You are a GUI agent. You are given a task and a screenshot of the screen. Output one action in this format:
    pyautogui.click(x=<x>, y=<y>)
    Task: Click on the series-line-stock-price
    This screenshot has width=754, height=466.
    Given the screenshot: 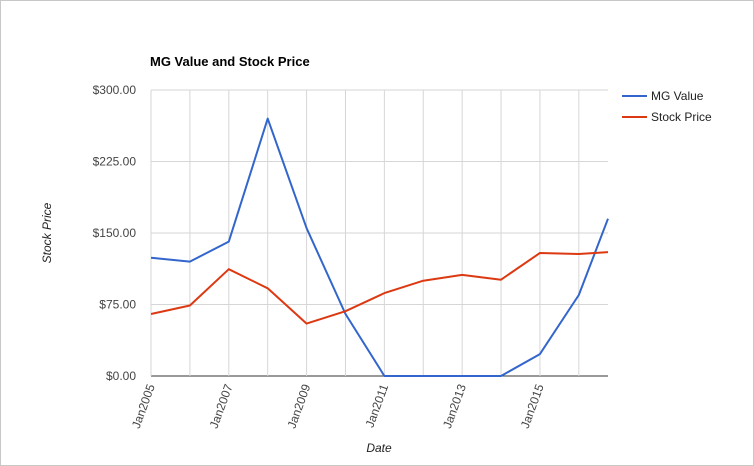 What is the action you would take?
    pyautogui.click(x=379, y=288)
    